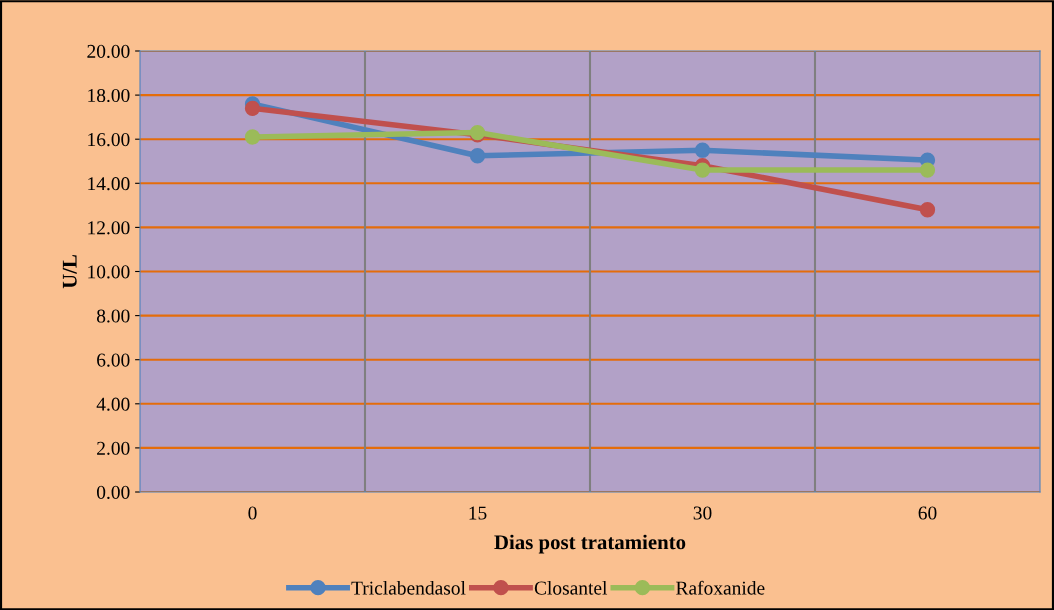  Describe the element at coordinates (113, 404) in the screenshot. I see `y-tick-label: 4.00` at that location.